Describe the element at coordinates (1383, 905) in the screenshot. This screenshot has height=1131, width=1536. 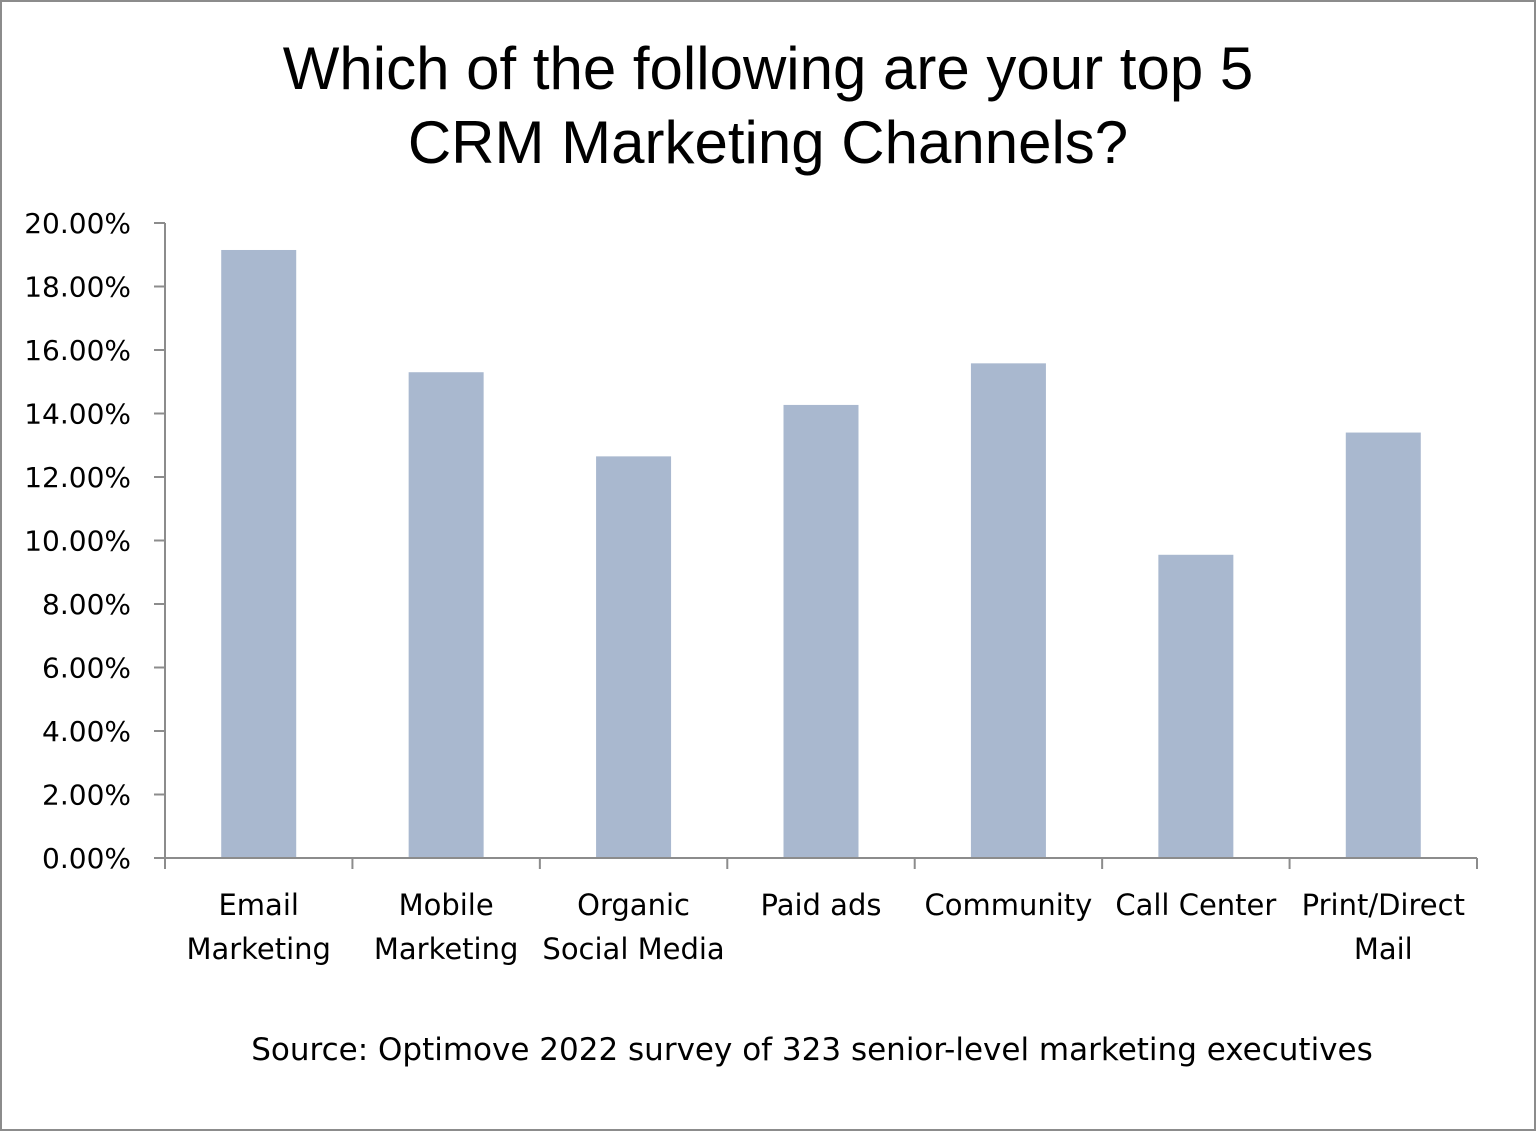
I see `x-tick-label: Print/Direct` at that location.